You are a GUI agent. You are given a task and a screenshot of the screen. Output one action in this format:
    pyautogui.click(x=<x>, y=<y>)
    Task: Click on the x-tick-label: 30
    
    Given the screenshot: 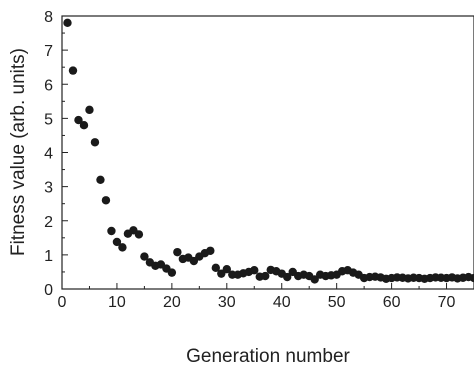 What is the action you would take?
    pyautogui.click(x=227, y=302)
    